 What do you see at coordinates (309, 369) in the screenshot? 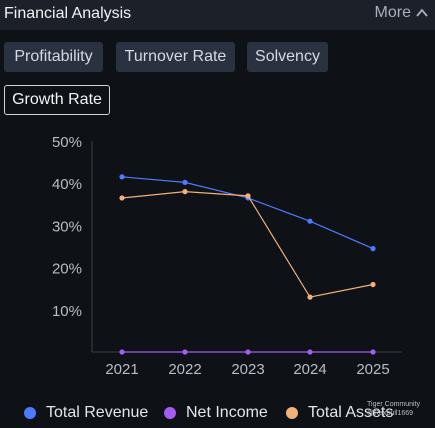
I see `x-tick-label: 2024` at bounding box center [309, 369].